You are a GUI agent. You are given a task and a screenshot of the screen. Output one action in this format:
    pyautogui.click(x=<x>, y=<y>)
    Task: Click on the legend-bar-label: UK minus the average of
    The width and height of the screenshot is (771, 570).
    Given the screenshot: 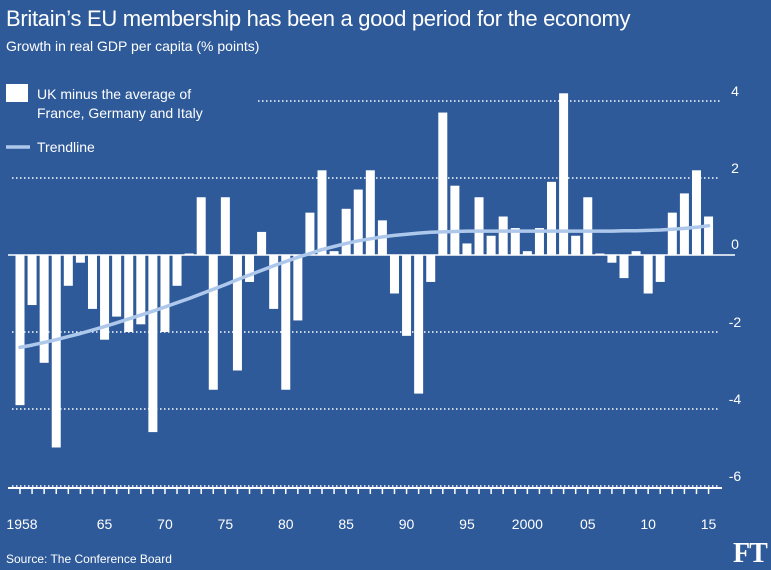 What is the action you would take?
    pyautogui.click(x=114, y=94)
    